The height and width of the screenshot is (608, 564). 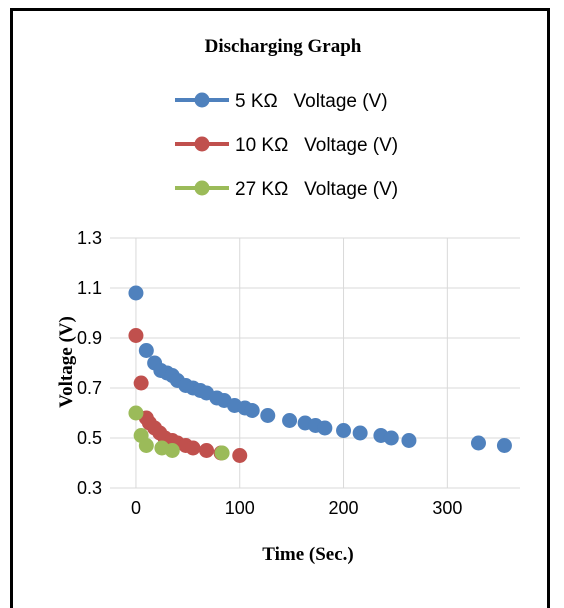 What do you see at coordinates (89, 238) in the screenshot?
I see `y-tick-label: 1.3` at bounding box center [89, 238].